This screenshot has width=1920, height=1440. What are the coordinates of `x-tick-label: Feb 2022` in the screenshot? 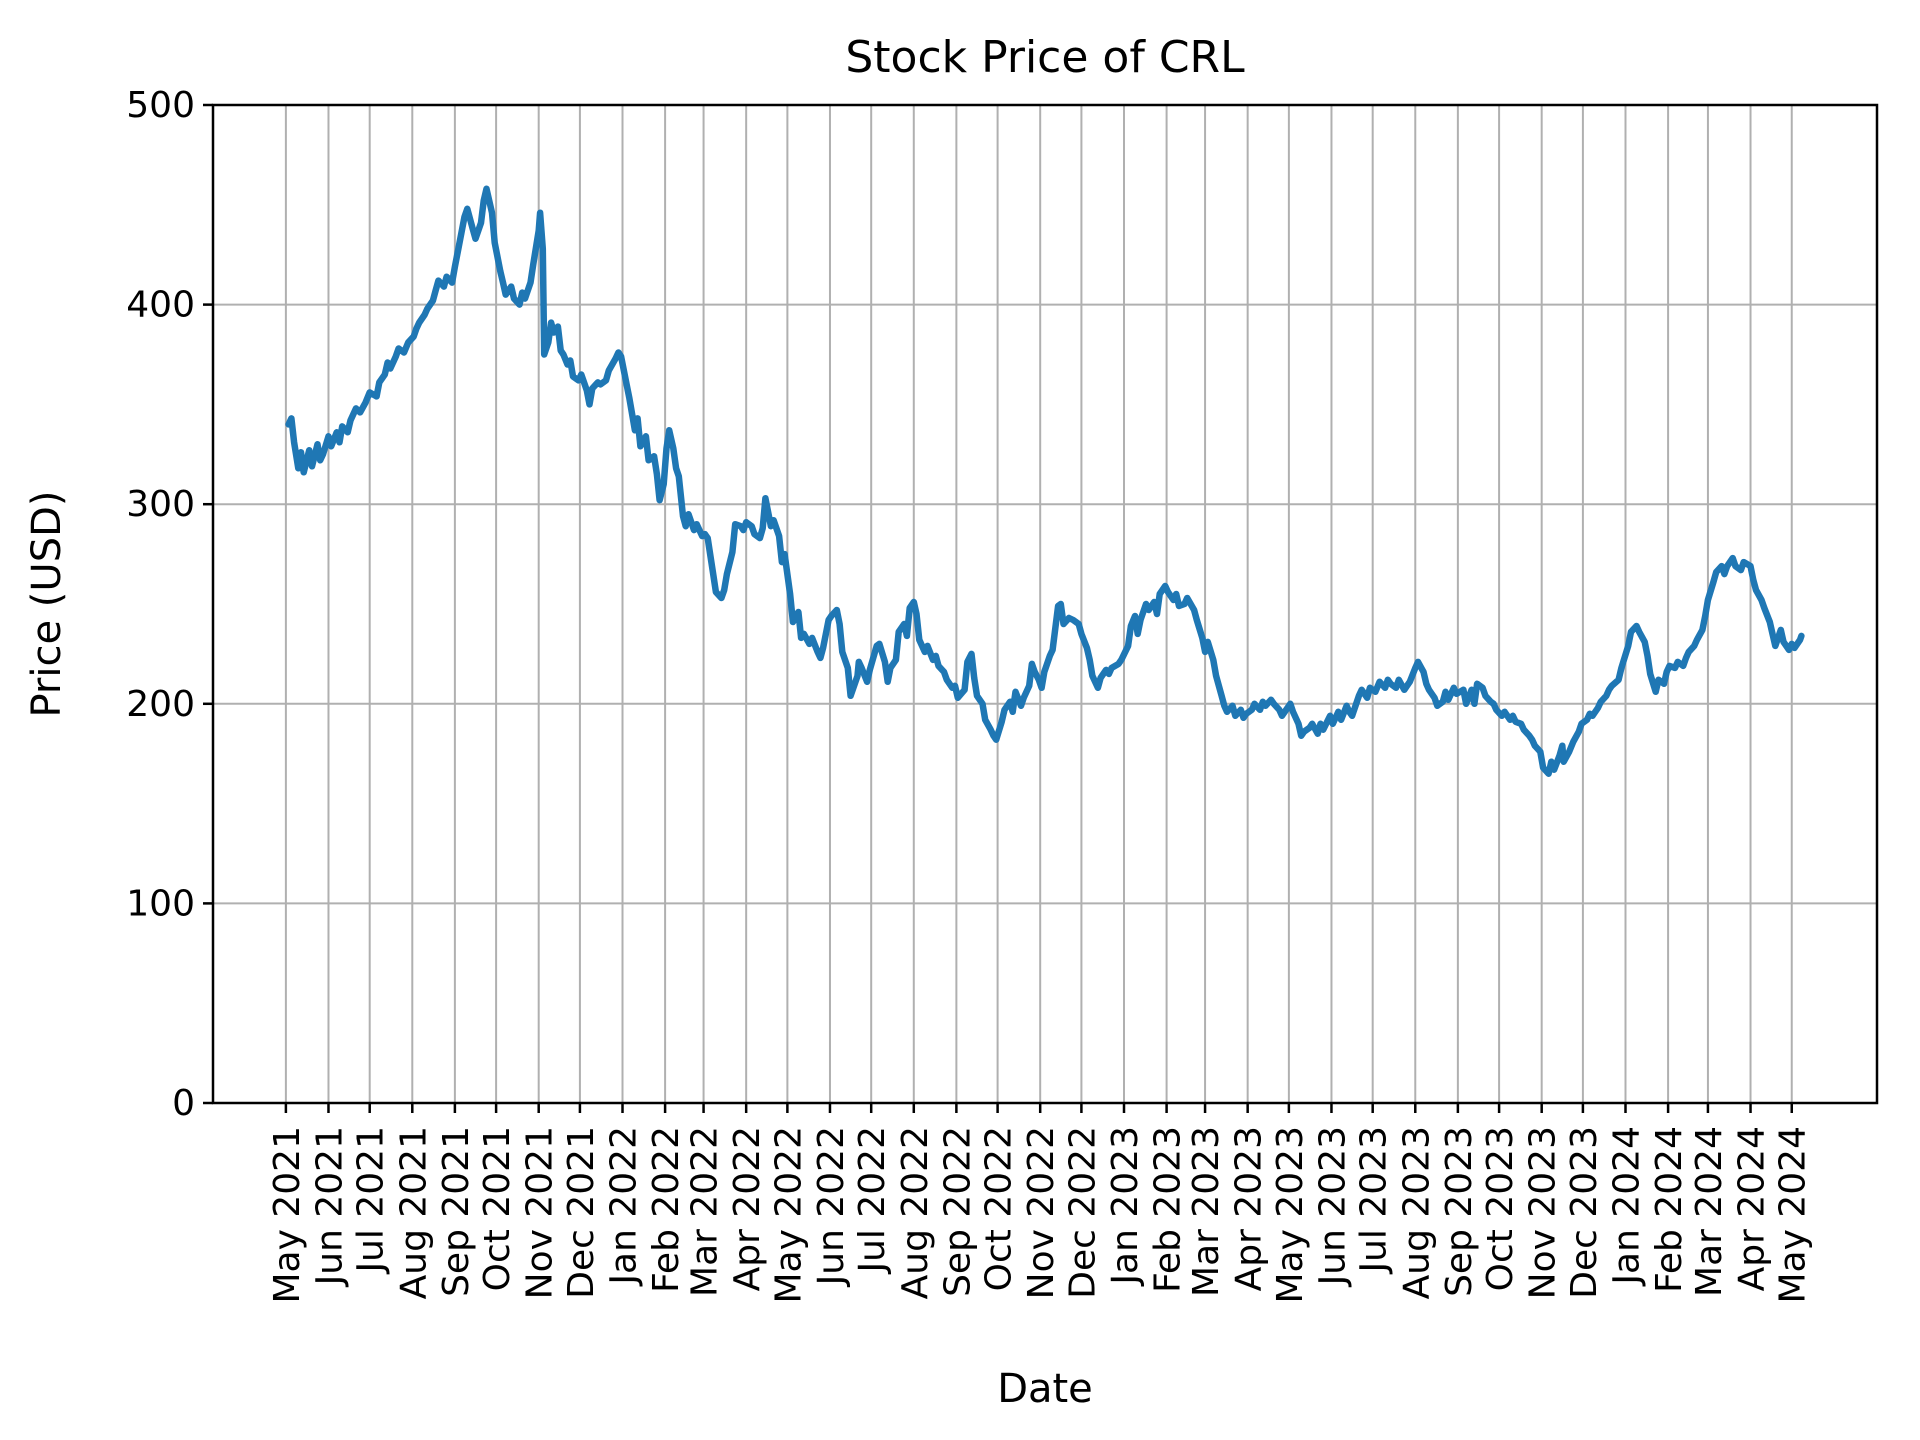 It's located at (666, 1209).